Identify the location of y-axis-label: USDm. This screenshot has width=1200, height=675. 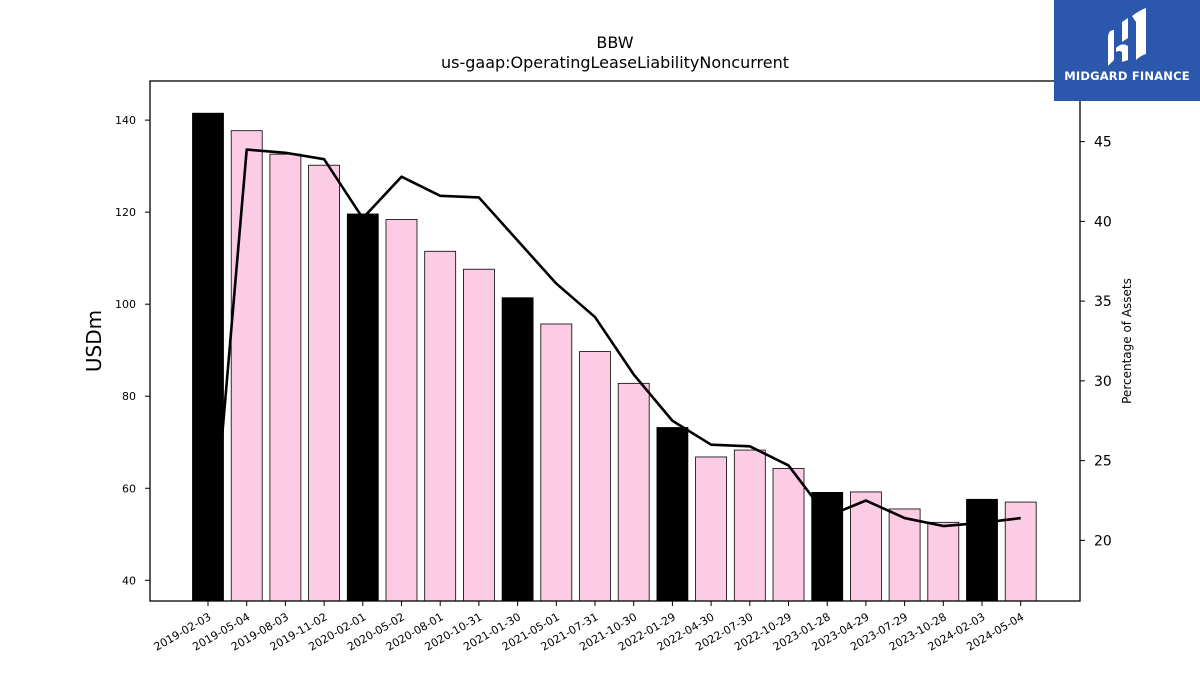
(94, 341).